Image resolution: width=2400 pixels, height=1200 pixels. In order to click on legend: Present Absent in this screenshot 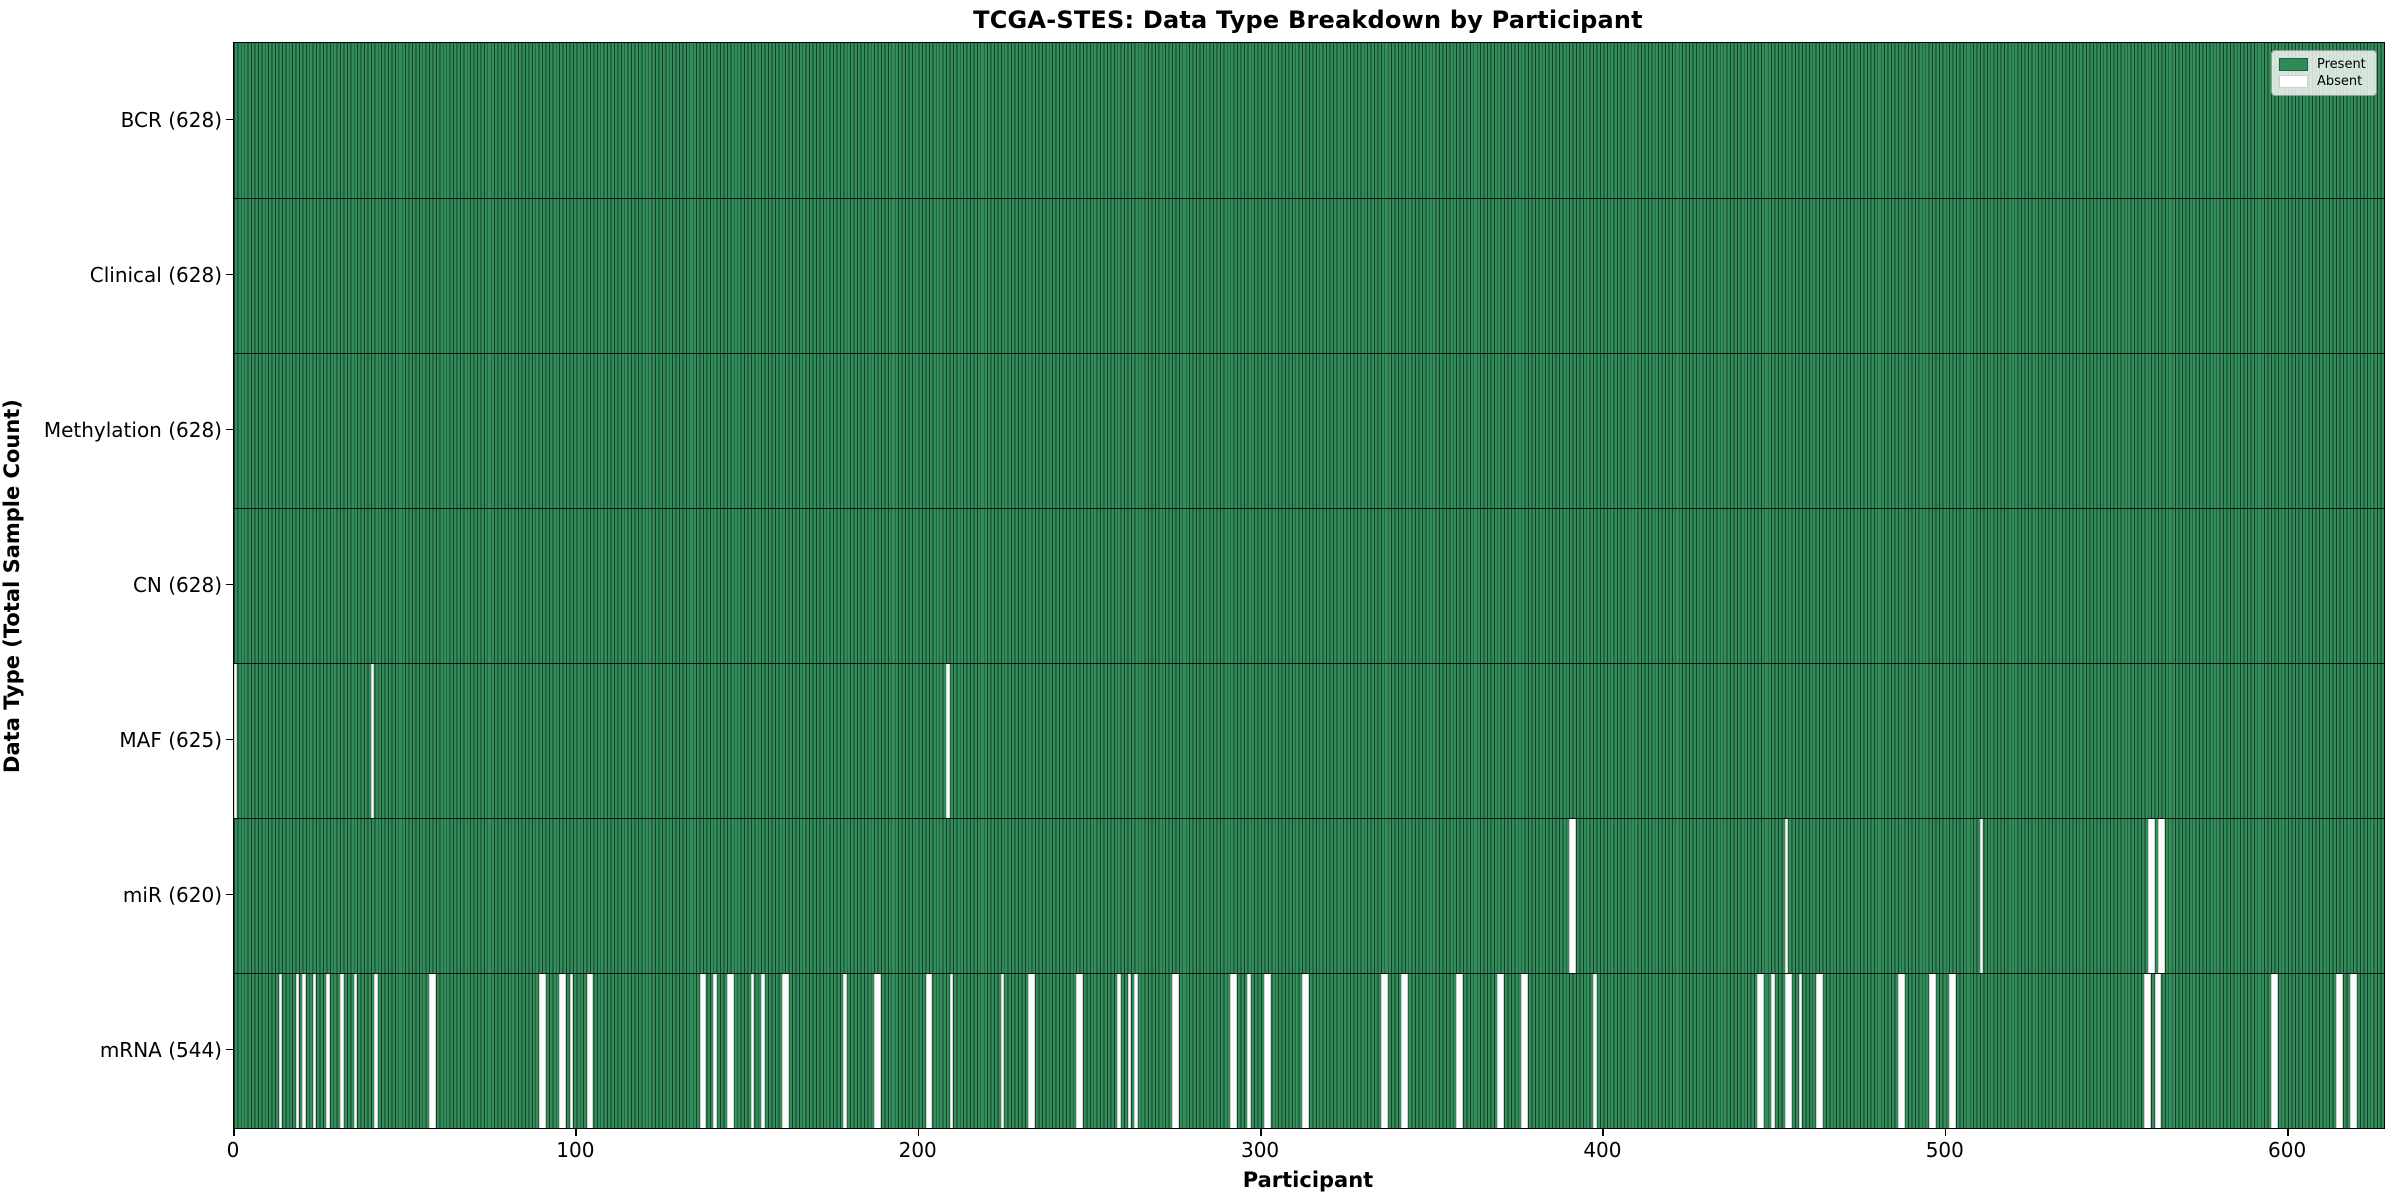, I will do `click(2324, 73)`.